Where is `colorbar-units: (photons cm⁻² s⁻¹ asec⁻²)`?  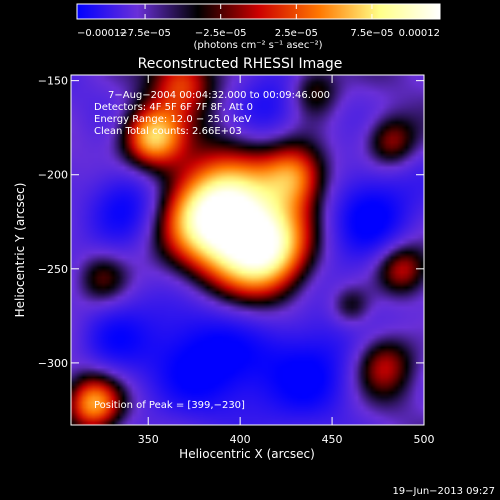
colorbar-units: (photons cm⁻² s⁻¹ asec⁻²) is located at coordinates (257, 45).